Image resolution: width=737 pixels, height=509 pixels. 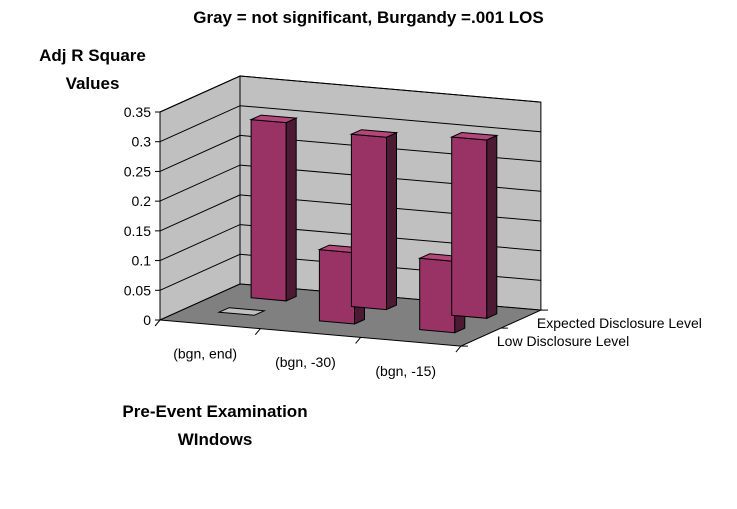 I want to click on bar-low-2-top, so click(x=474, y=136).